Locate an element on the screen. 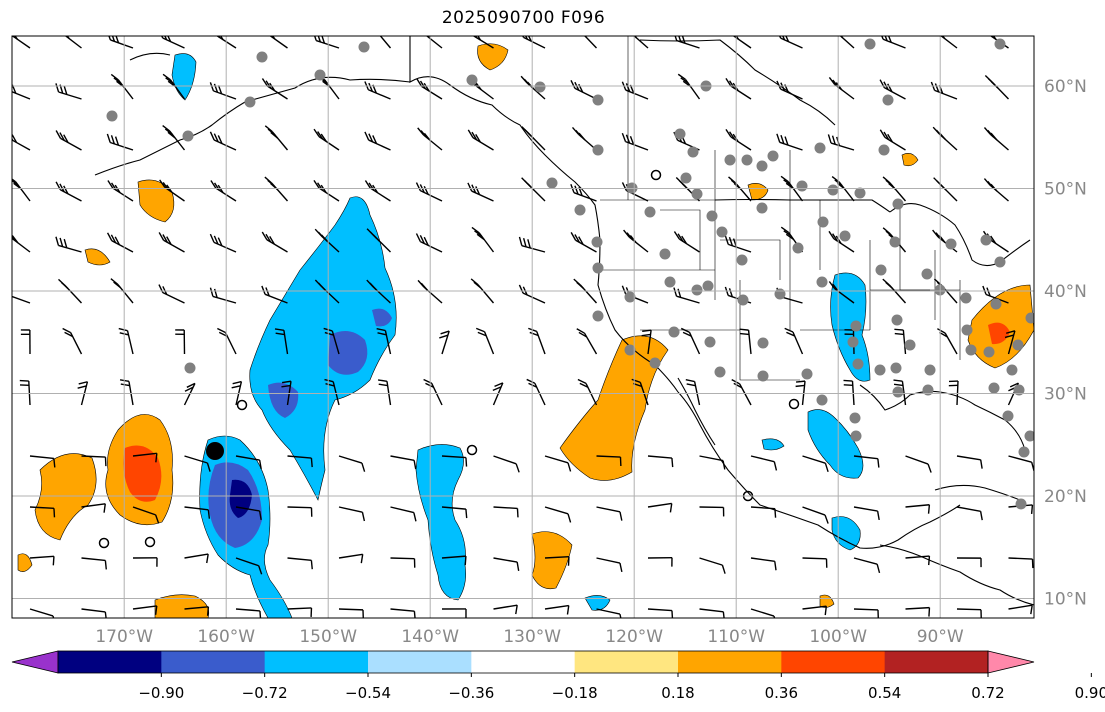 The image size is (1105, 712). colorbar-outline is located at coordinates (523, 662).